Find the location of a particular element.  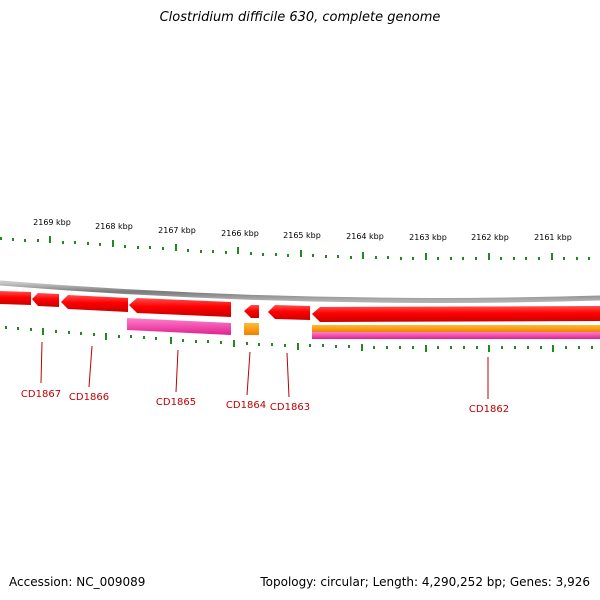

scale-label: 2168 kbp is located at coordinates (114, 226).